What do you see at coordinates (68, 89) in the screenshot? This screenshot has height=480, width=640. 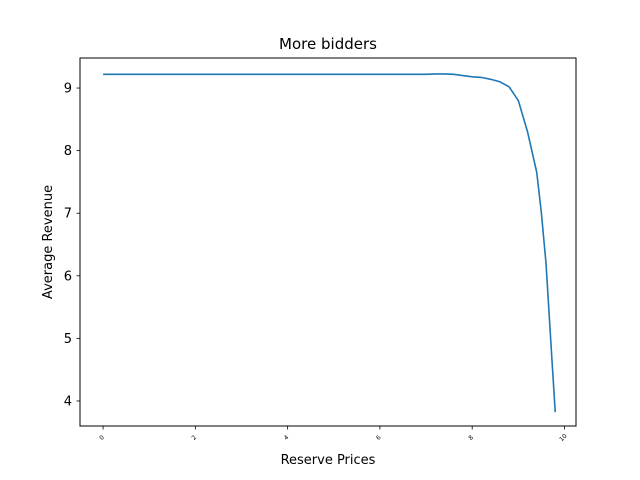 I see `y-tick-label: 9` at bounding box center [68, 89].